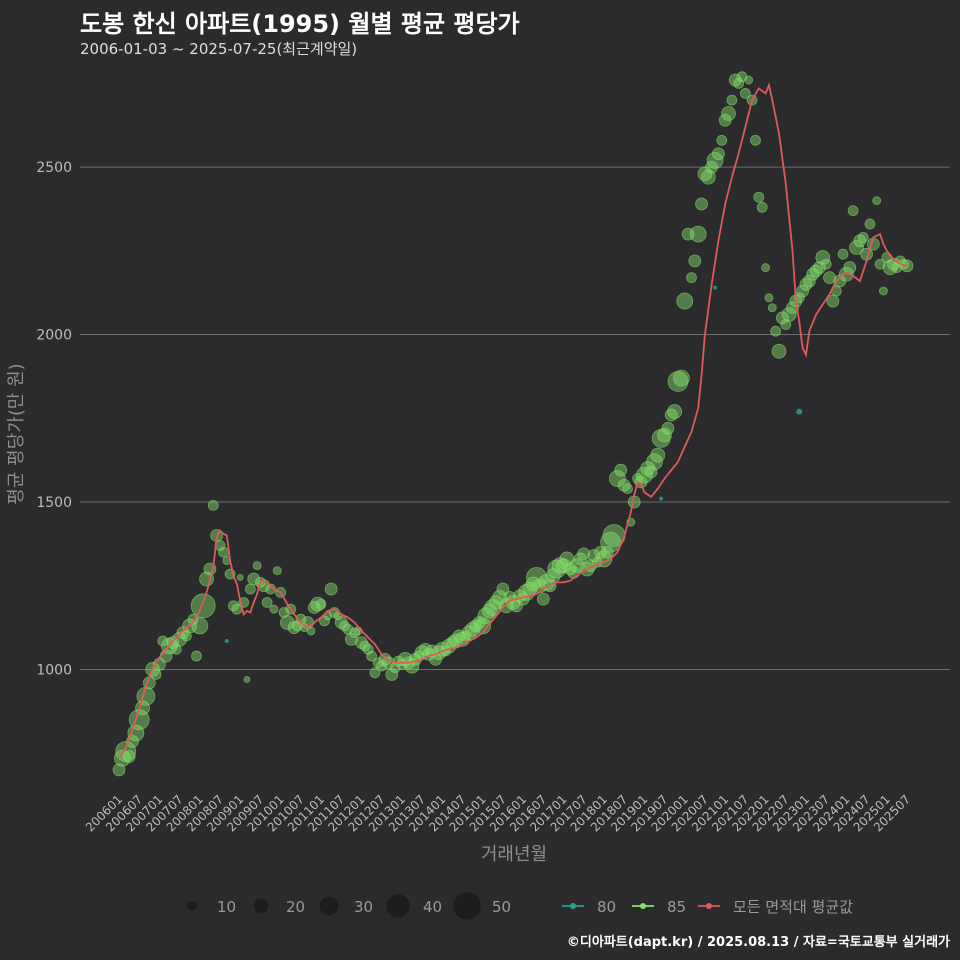 The width and height of the screenshot is (960, 960). Describe the element at coordinates (793, 907) in the screenshot. I see `legend-series-label: 모든 면적대 평균값` at that location.